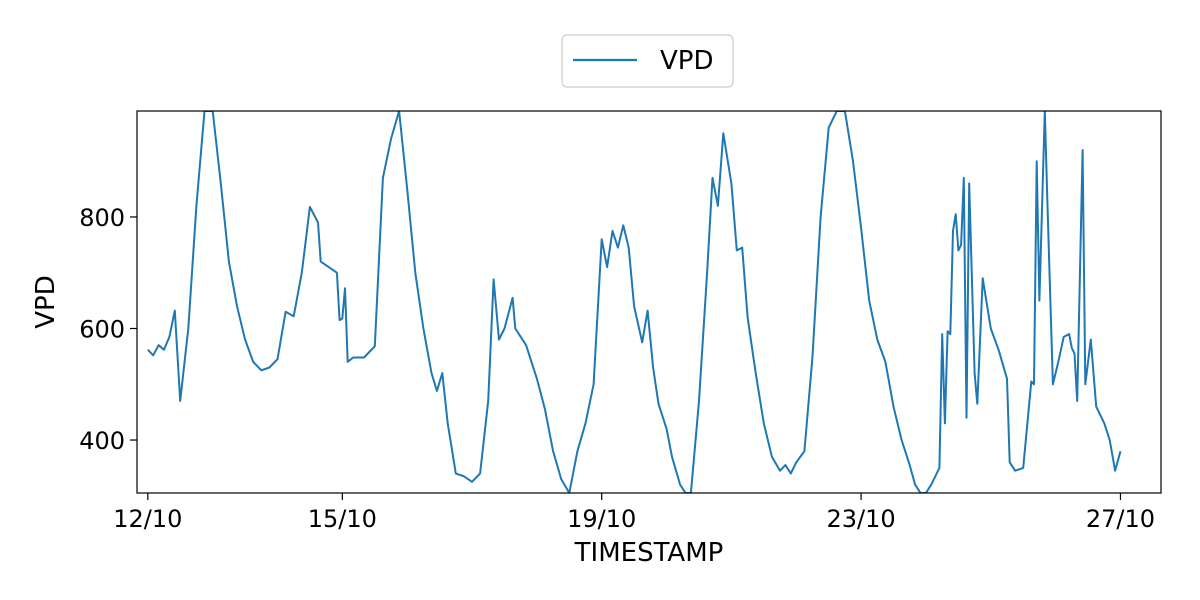 The width and height of the screenshot is (1200, 600). What do you see at coordinates (102, 329) in the screenshot?
I see `y-tick-label: 600` at bounding box center [102, 329].